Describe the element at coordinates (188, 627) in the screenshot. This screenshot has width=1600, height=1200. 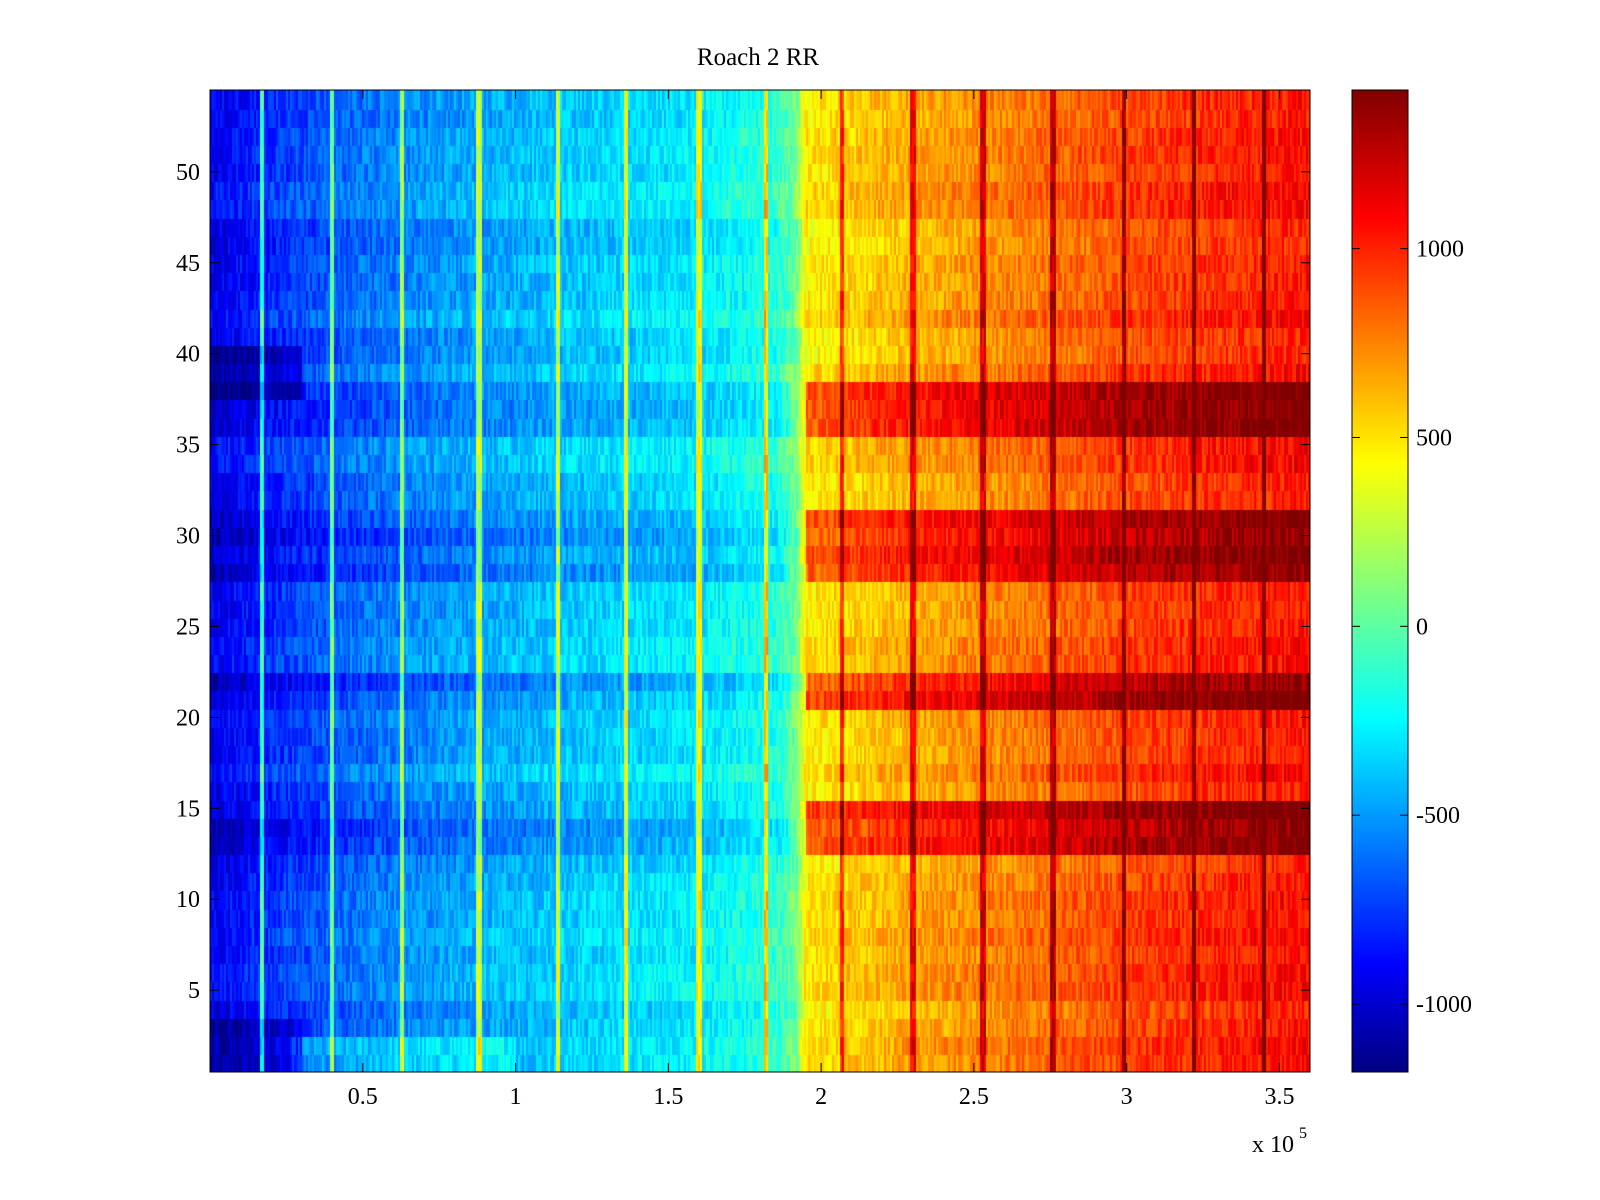
I see `y-tick-label: 25` at that location.